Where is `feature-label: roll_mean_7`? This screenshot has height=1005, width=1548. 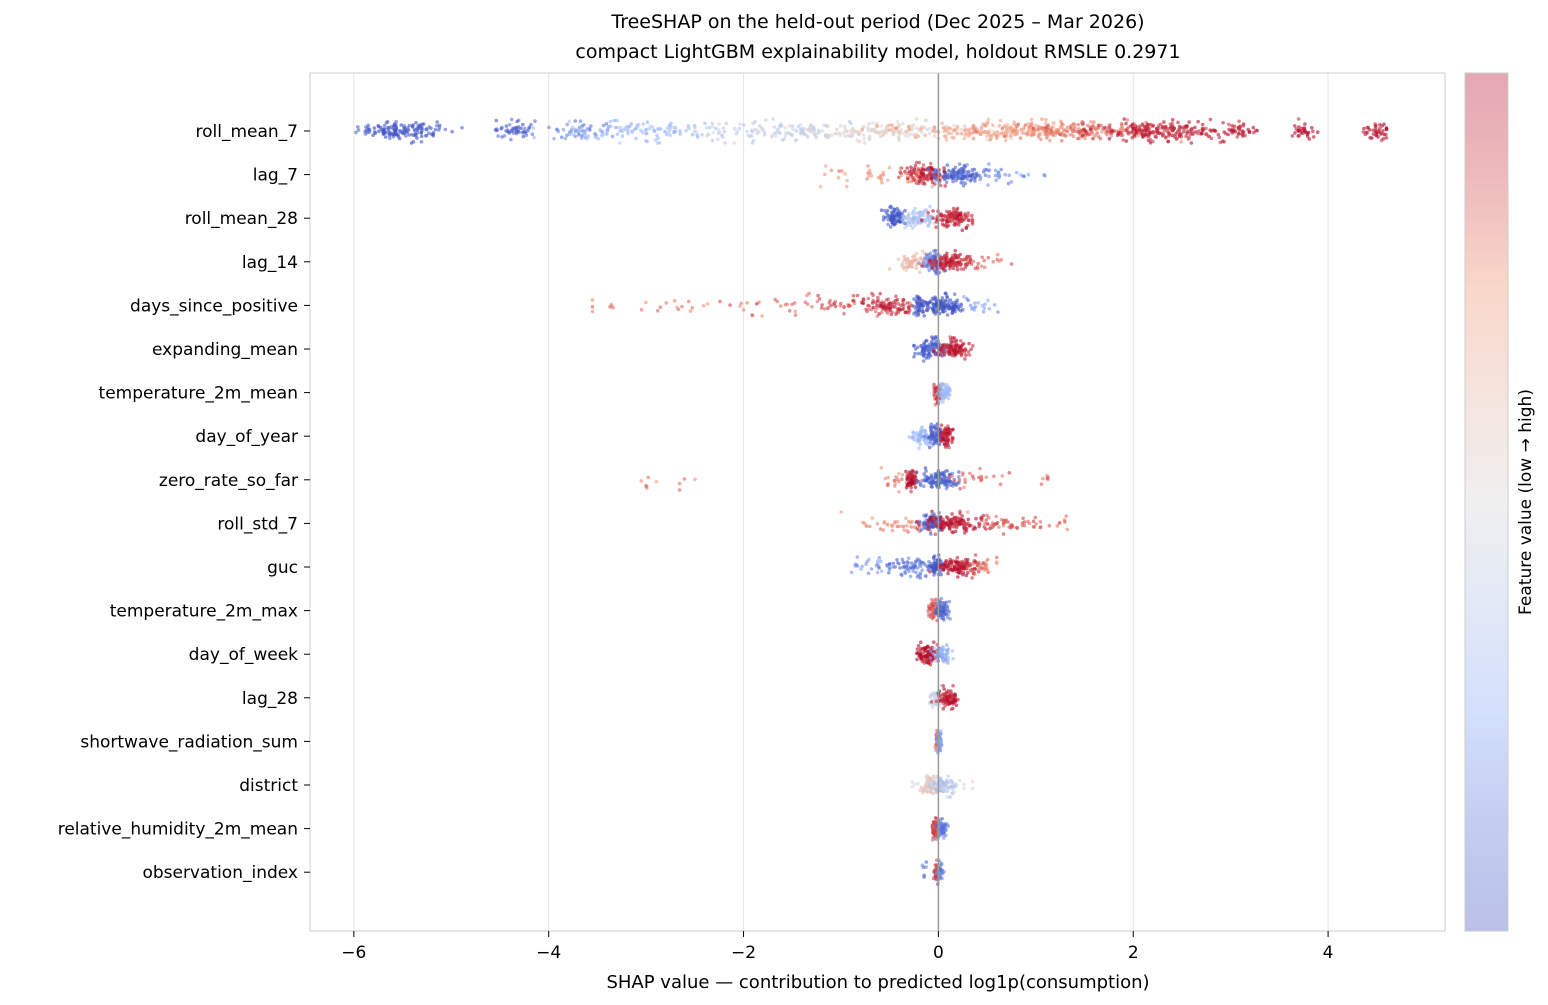 feature-label: roll_mean_7 is located at coordinates (247, 132).